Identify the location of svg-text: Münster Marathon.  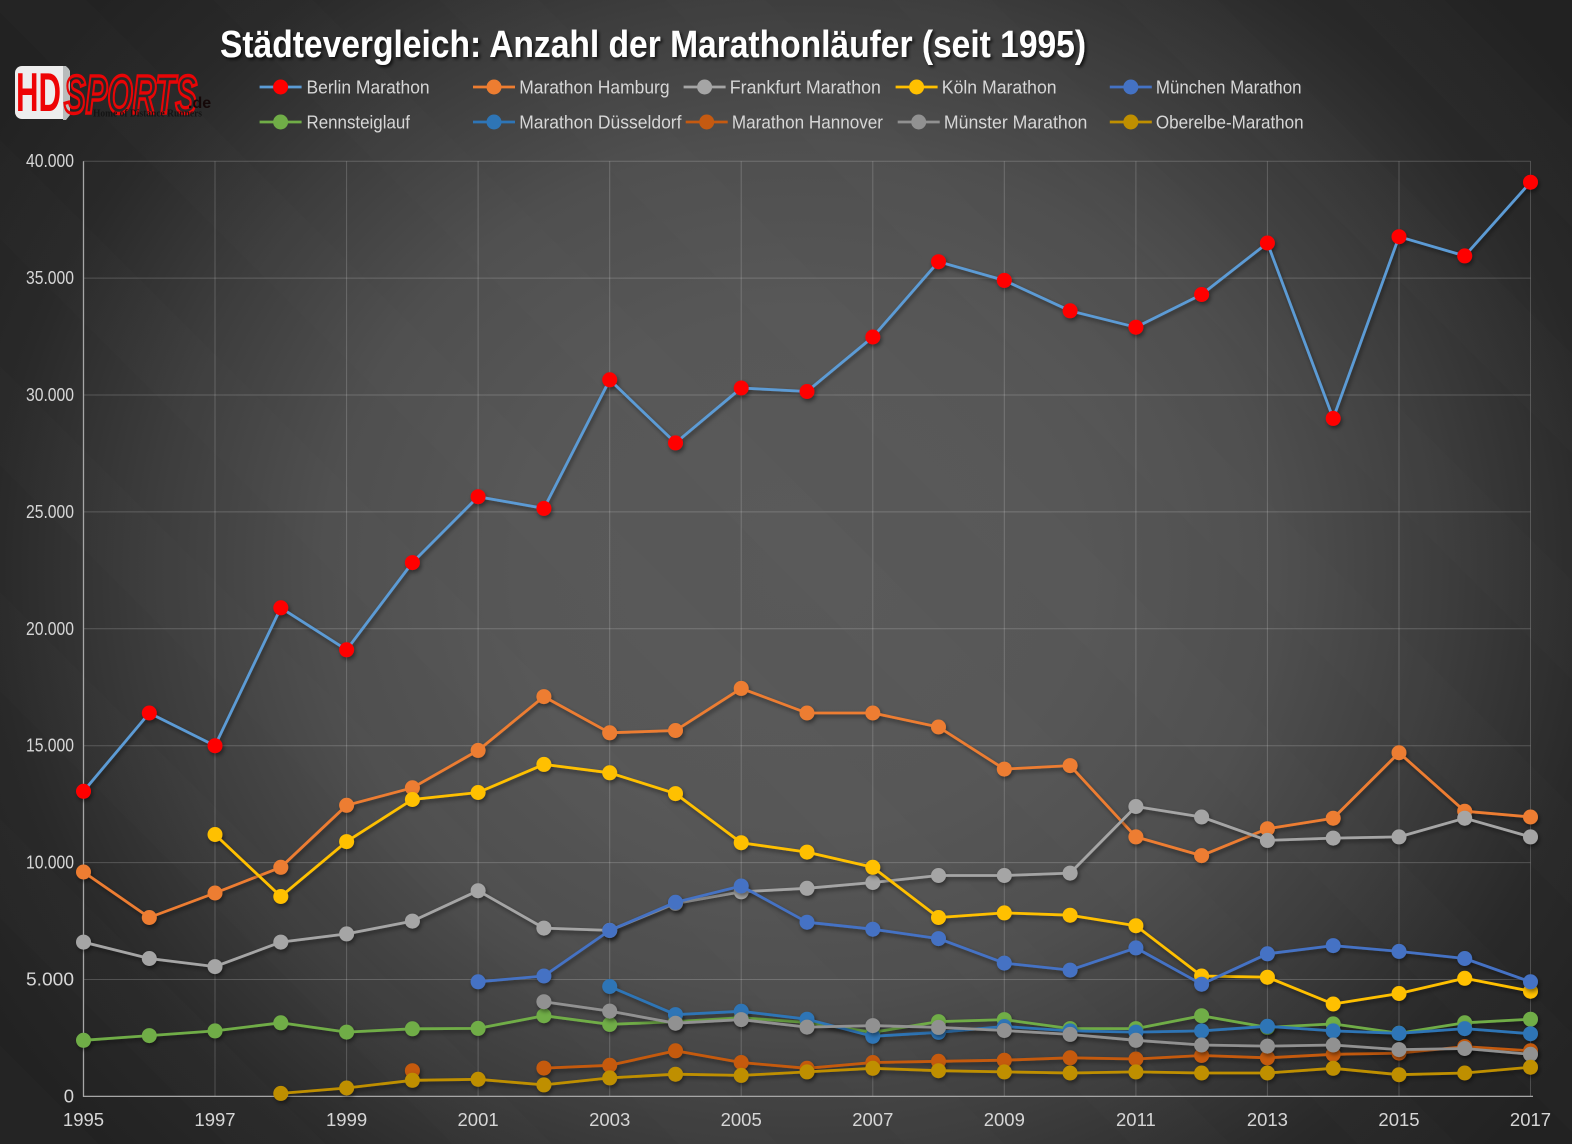
(1016, 122).